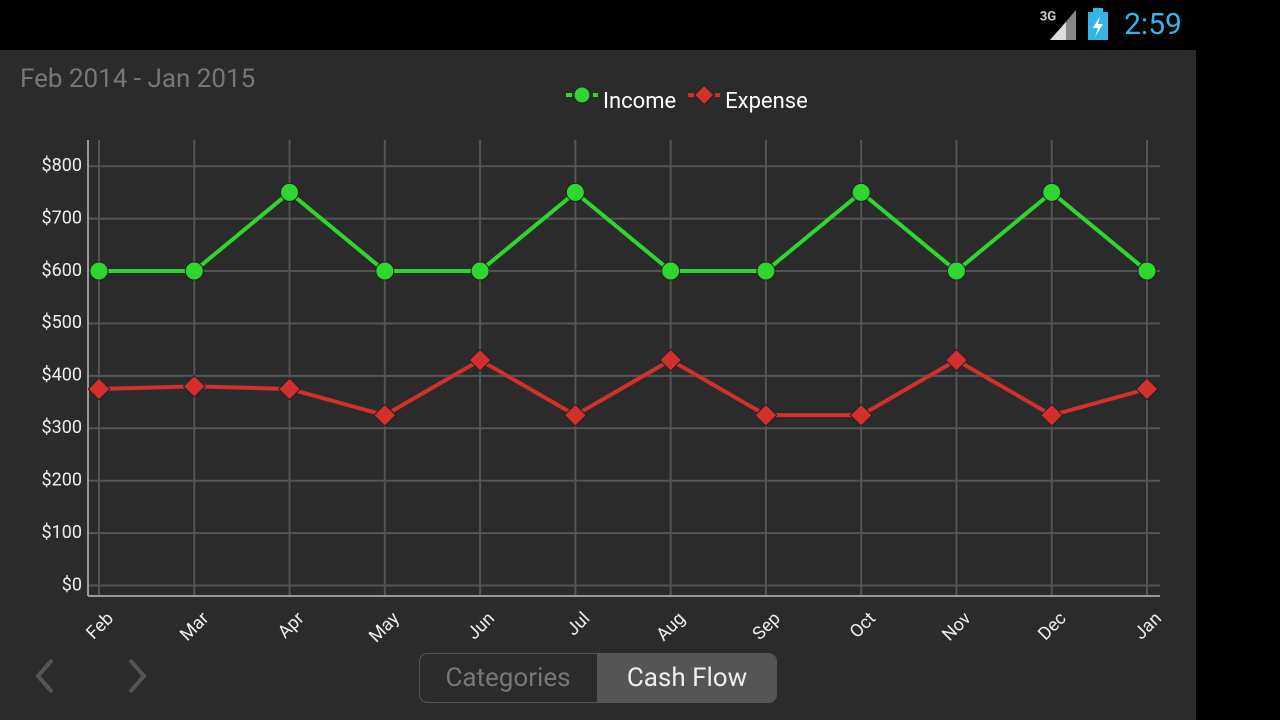 Image resolution: width=1280 pixels, height=720 pixels. What do you see at coordinates (1153, 24) in the screenshot?
I see `clock: 2:59` at bounding box center [1153, 24].